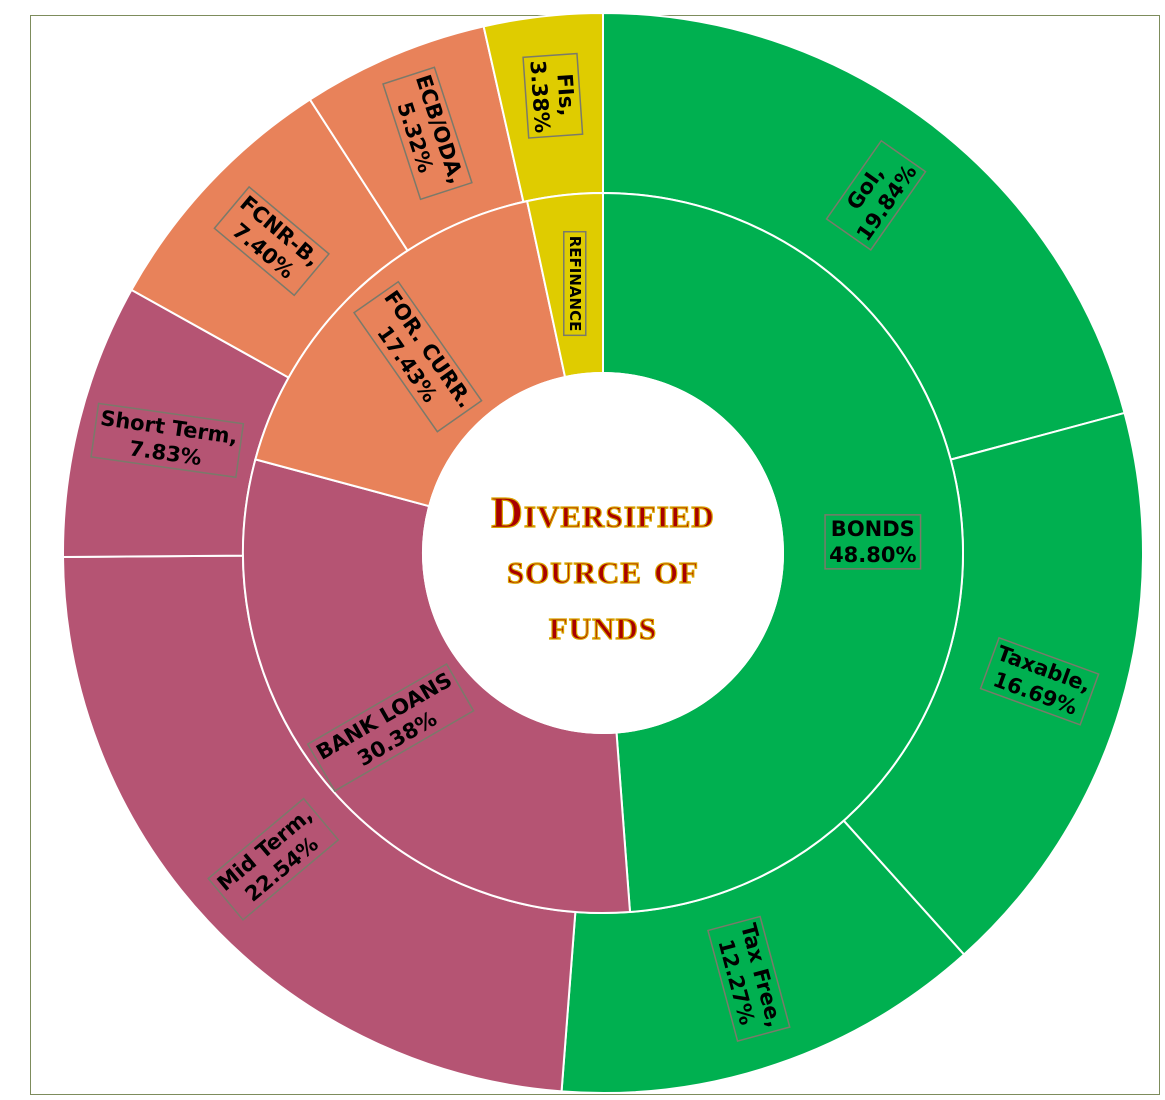 This screenshot has width=1165, height=1100. Describe the element at coordinates (603, 512) in the screenshot. I see `chart-title: Diversified` at that location.